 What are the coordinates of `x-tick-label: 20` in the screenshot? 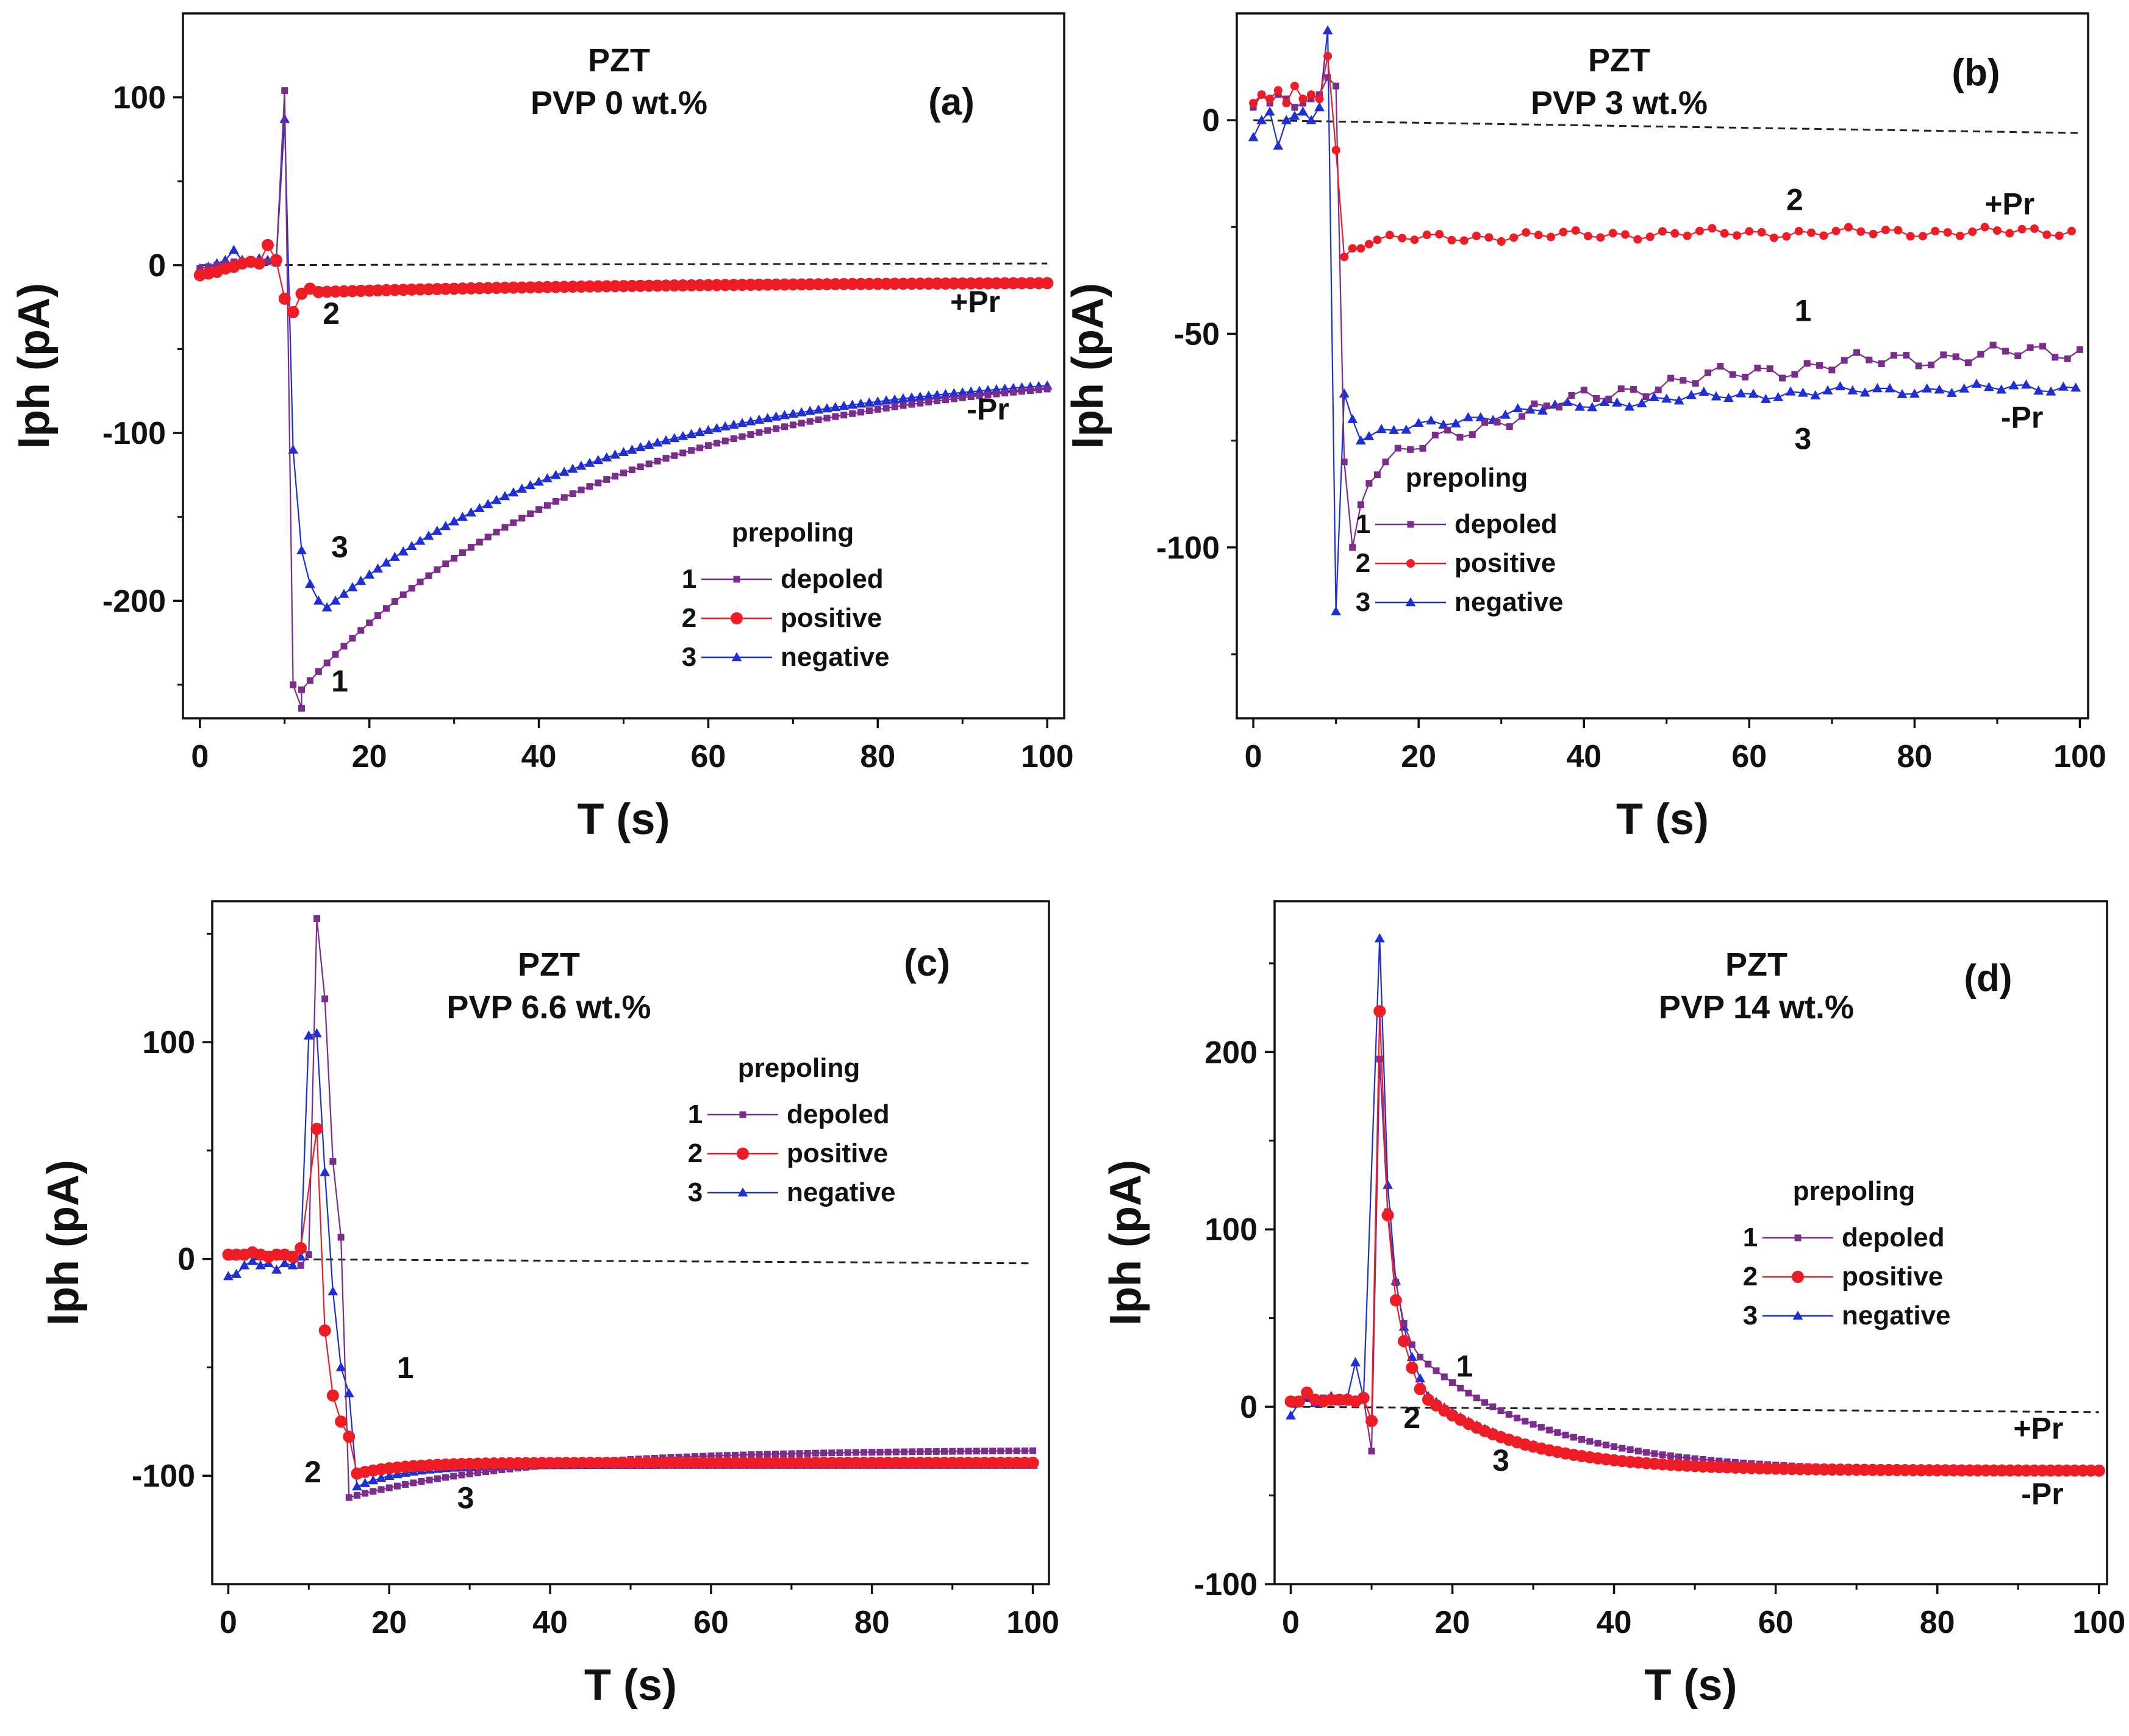 It's located at (1418, 756).